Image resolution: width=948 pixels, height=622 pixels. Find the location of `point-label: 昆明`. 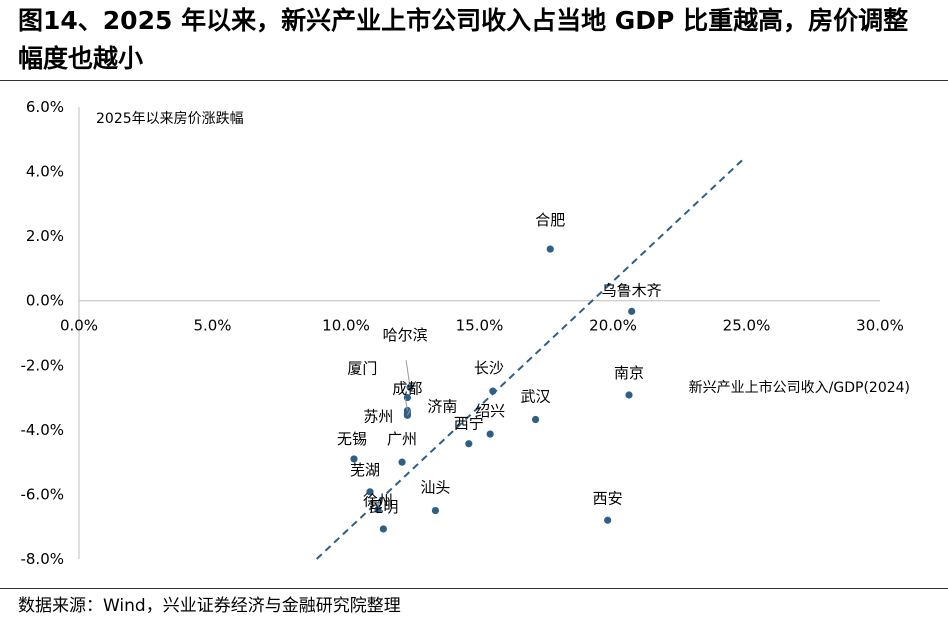

point-label: 昆明 is located at coordinates (383, 507).